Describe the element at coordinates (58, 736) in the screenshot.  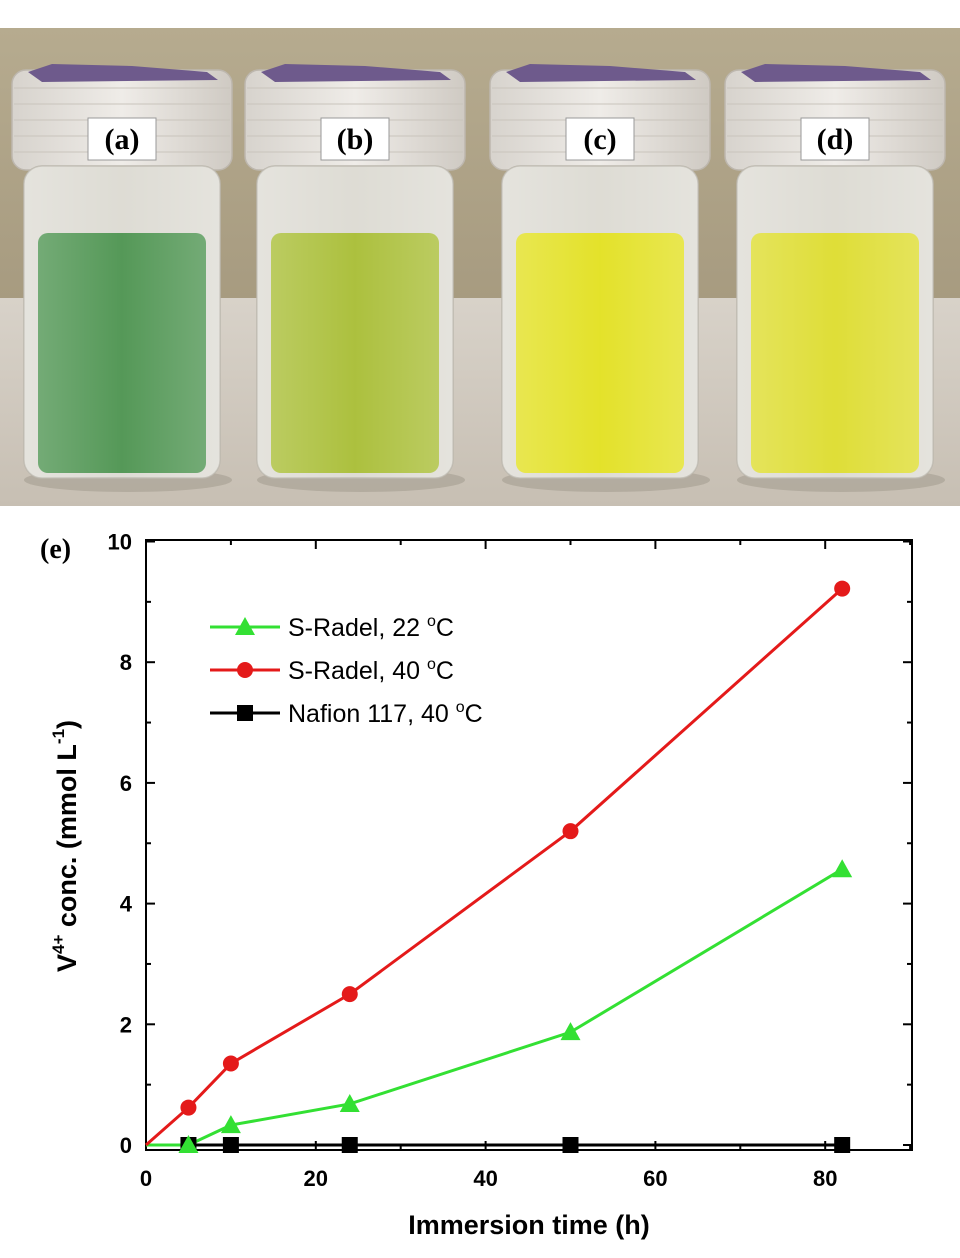
I see `y-axis-title-sup2: -1` at that location.